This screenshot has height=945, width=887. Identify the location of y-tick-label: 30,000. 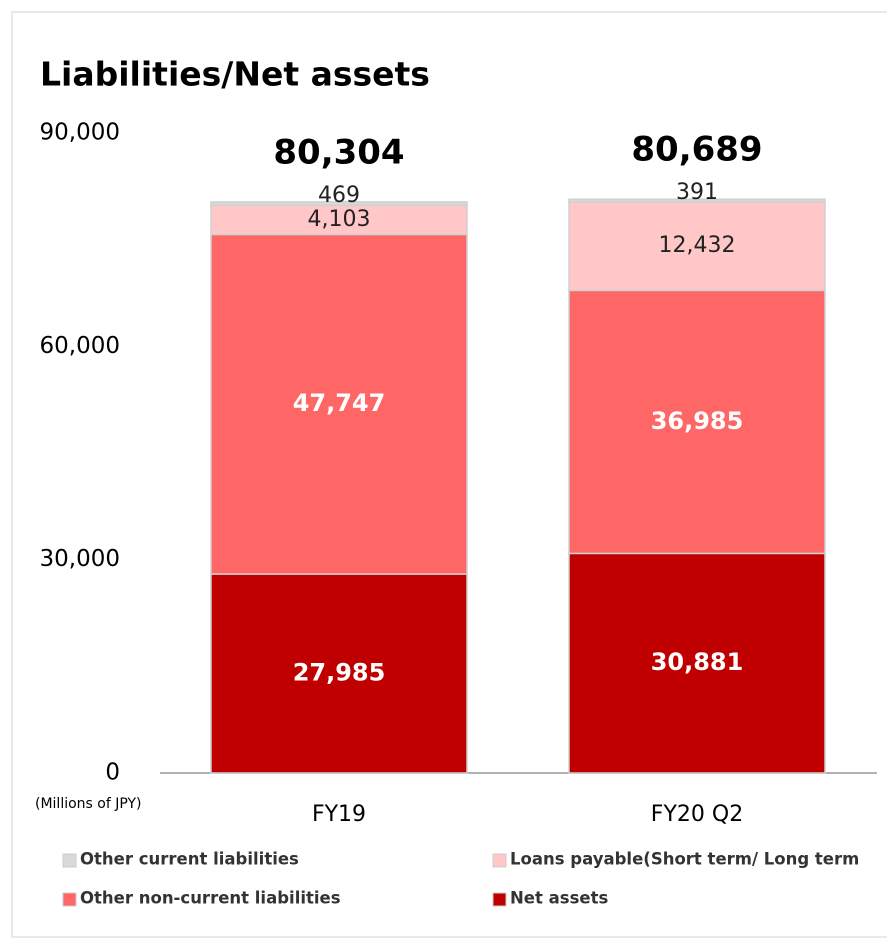
(80, 559).